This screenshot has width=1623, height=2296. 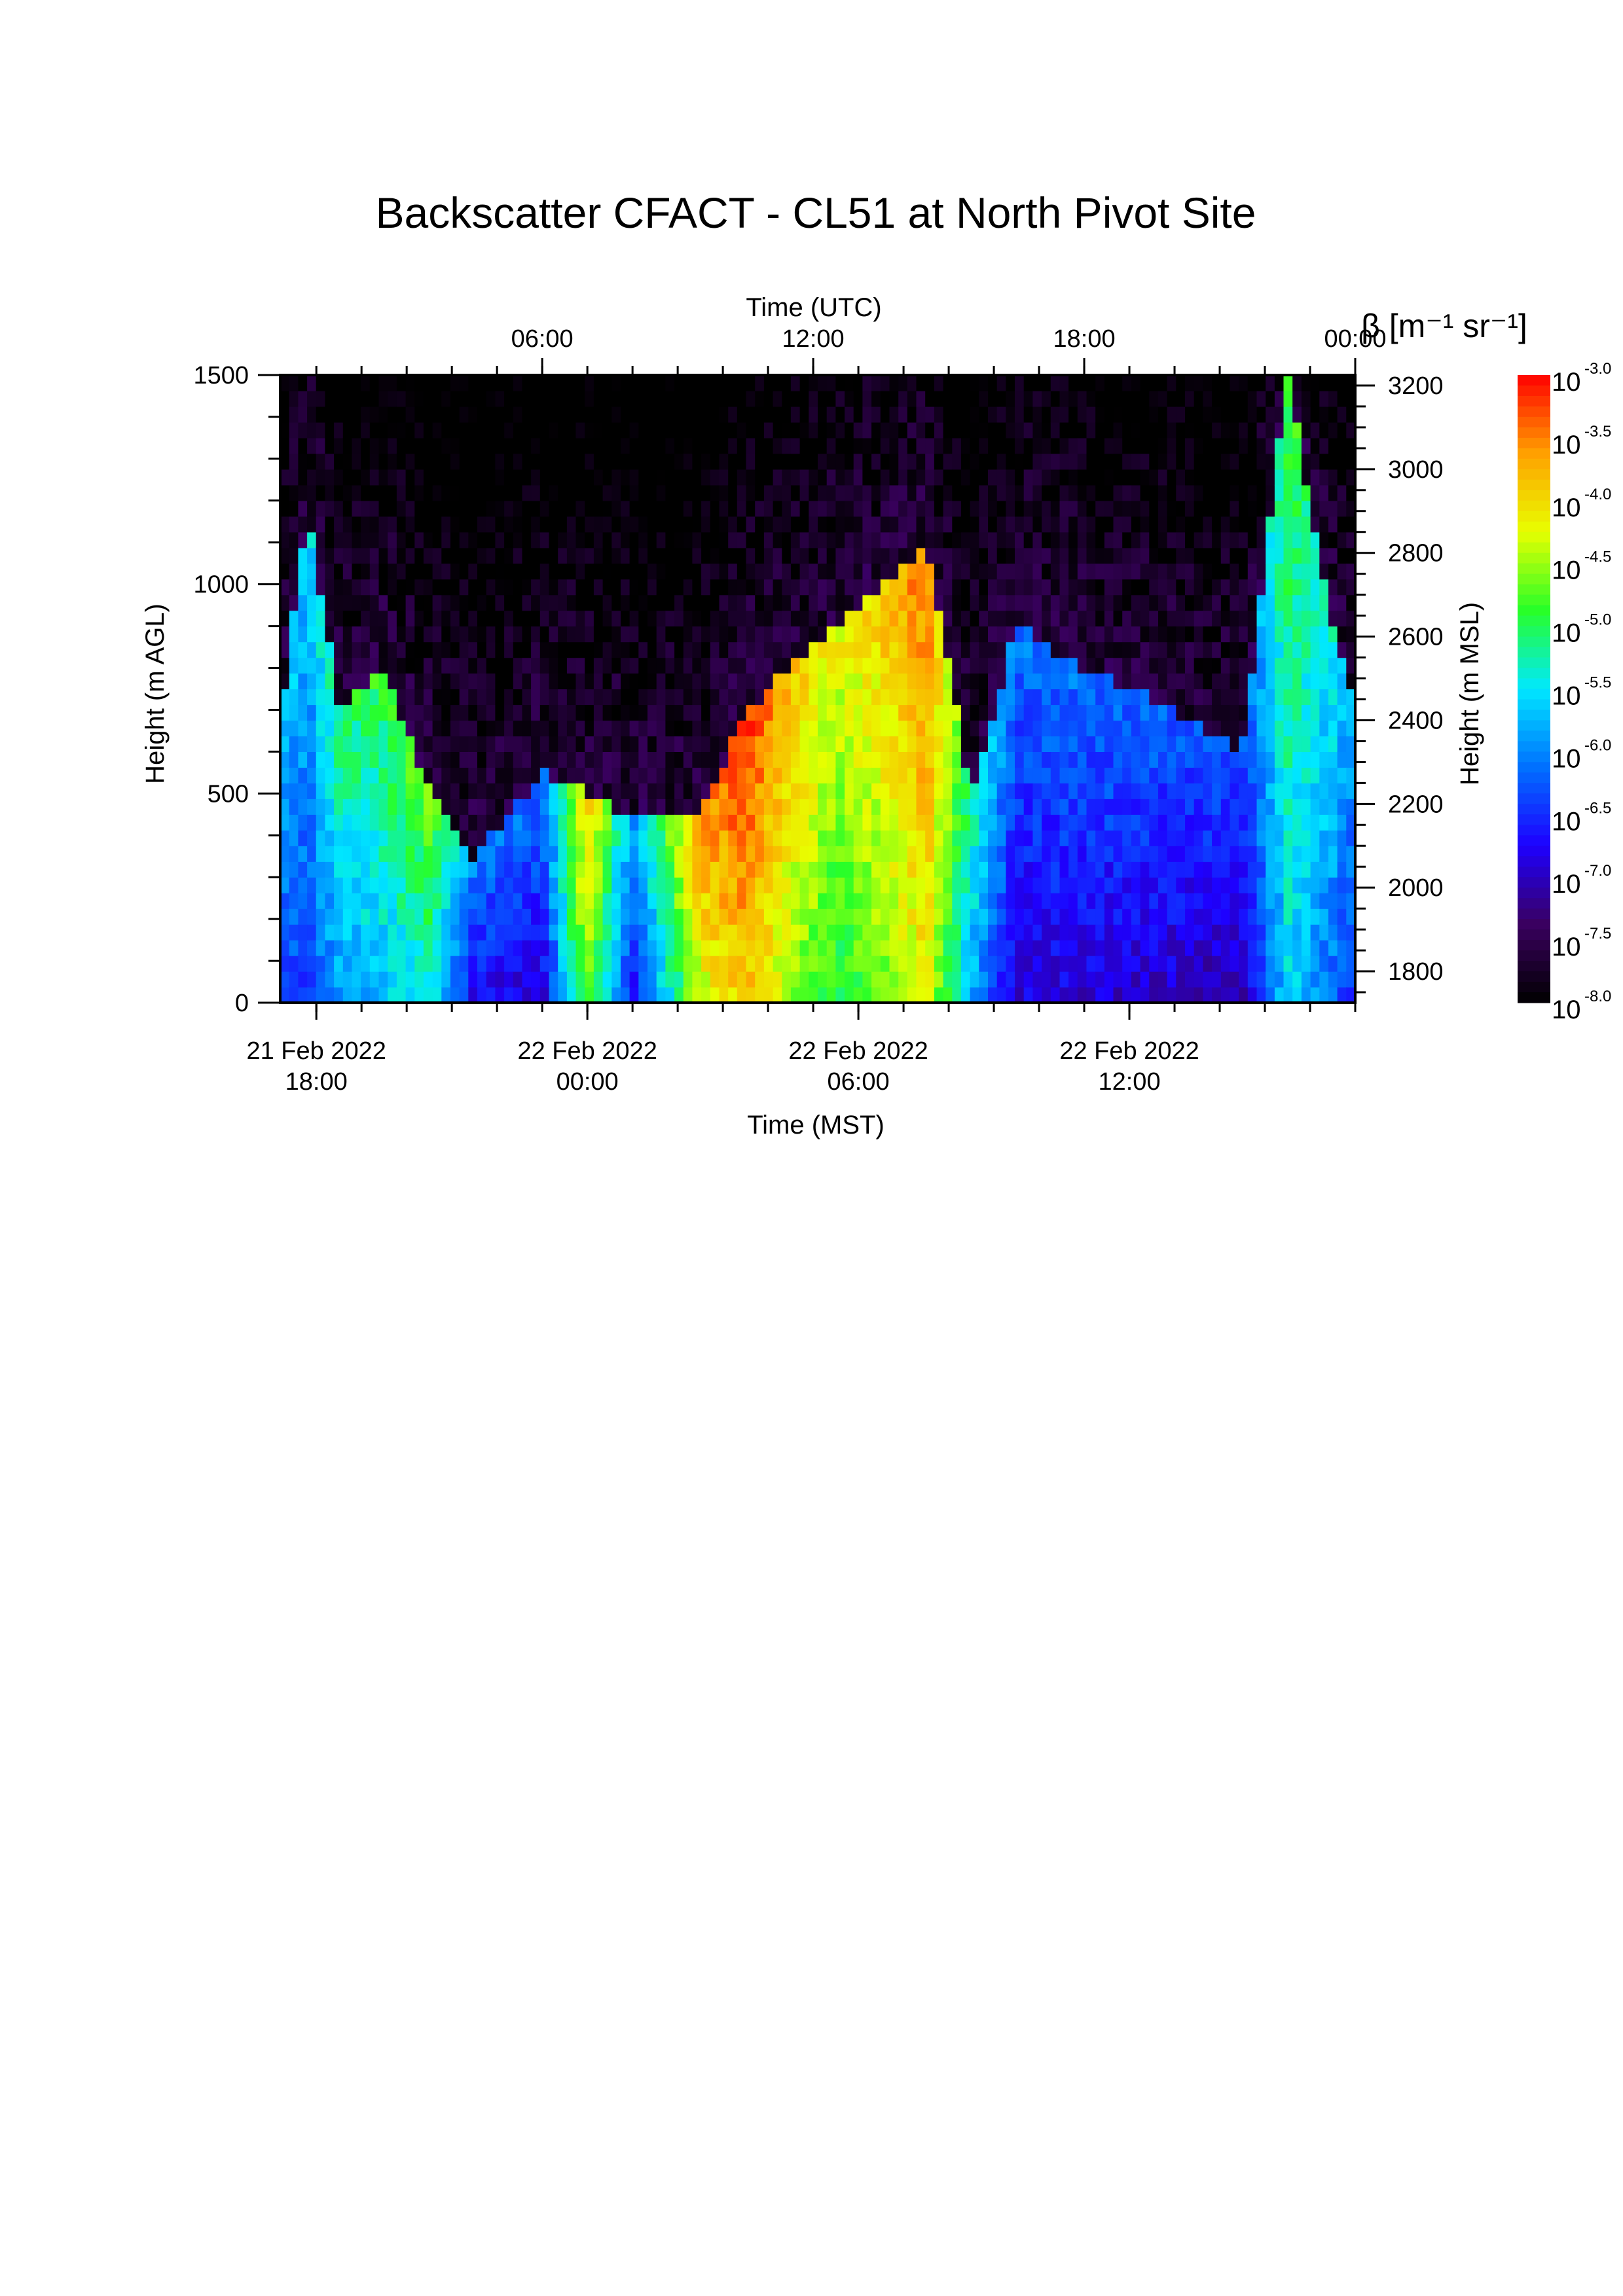 What do you see at coordinates (587, 1082) in the screenshot?
I see `bottom-tick-label-time: 00:00` at bounding box center [587, 1082].